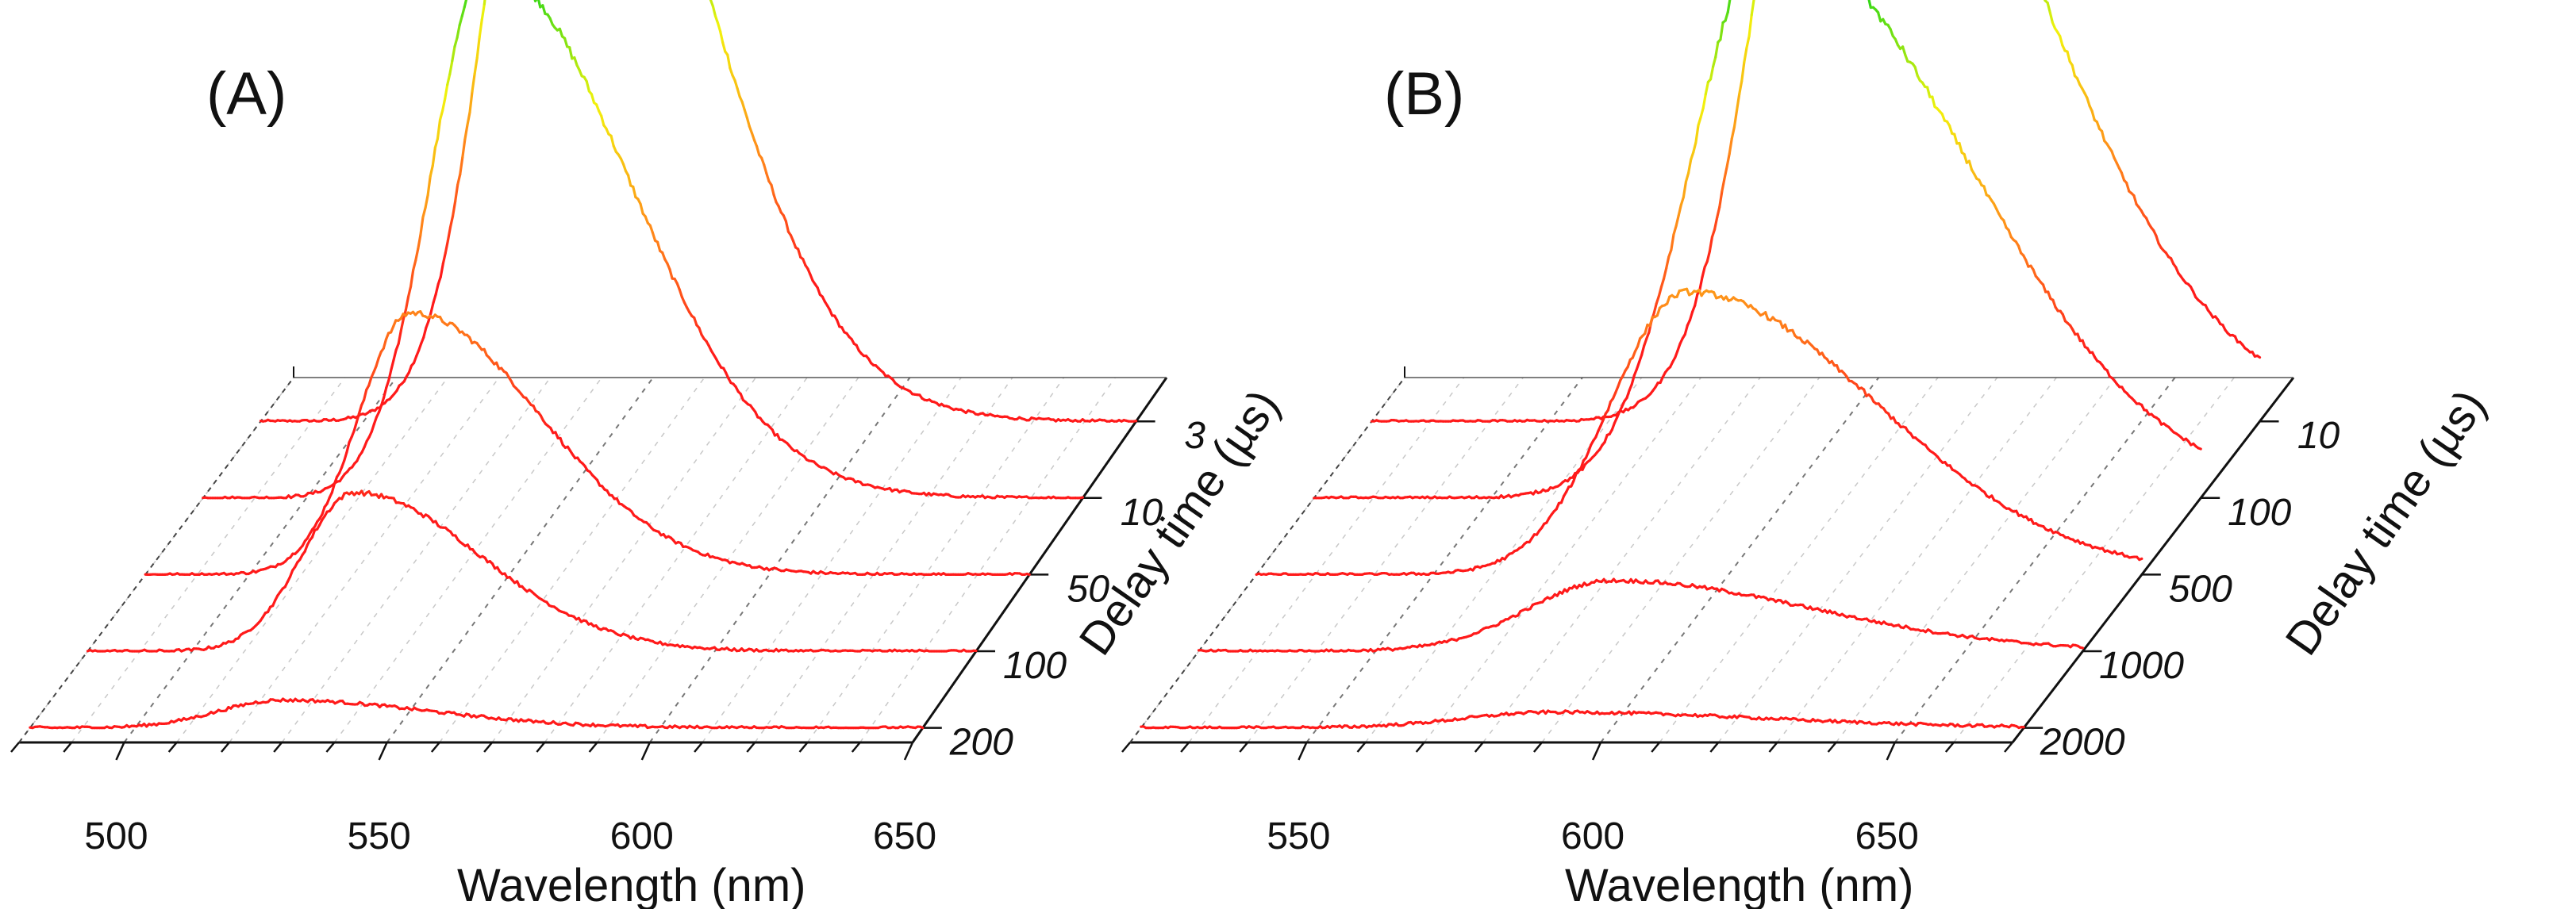  What do you see at coordinates (904, 836) in the screenshot?
I see `x-tick-label: 650` at bounding box center [904, 836].